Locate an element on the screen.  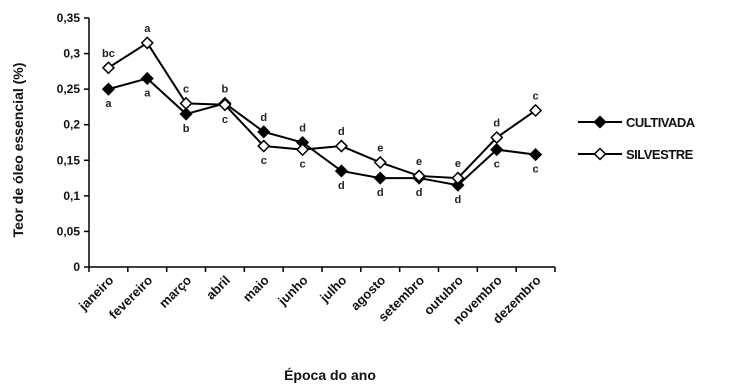
legend-item: SILVESTRE is located at coordinates (636, 154).